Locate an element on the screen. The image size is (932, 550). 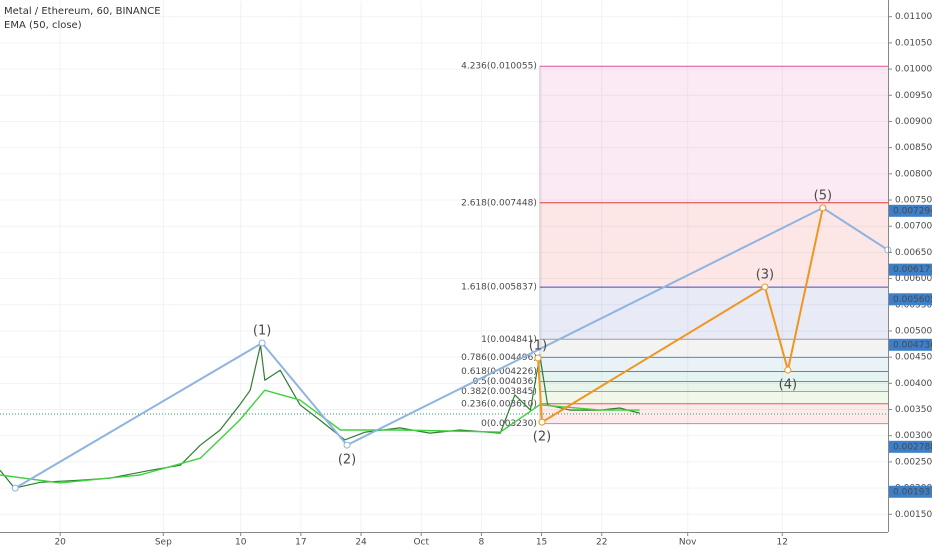
wave-label: (4) is located at coordinates (788, 385).